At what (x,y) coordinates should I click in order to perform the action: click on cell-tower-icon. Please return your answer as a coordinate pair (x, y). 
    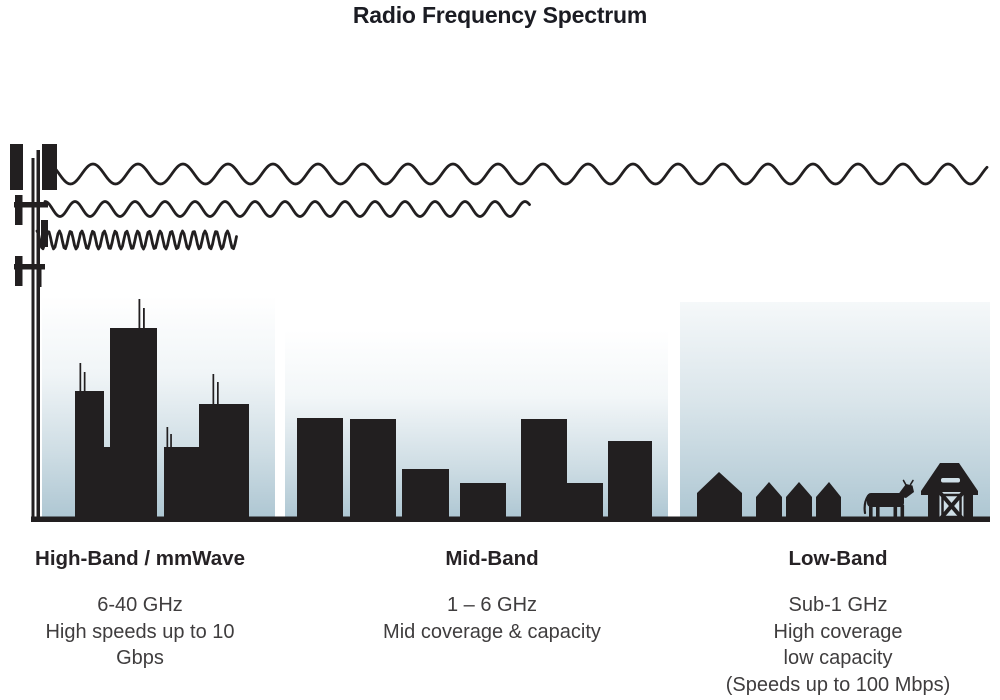
    Looking at the image, I should click on (33, 332).